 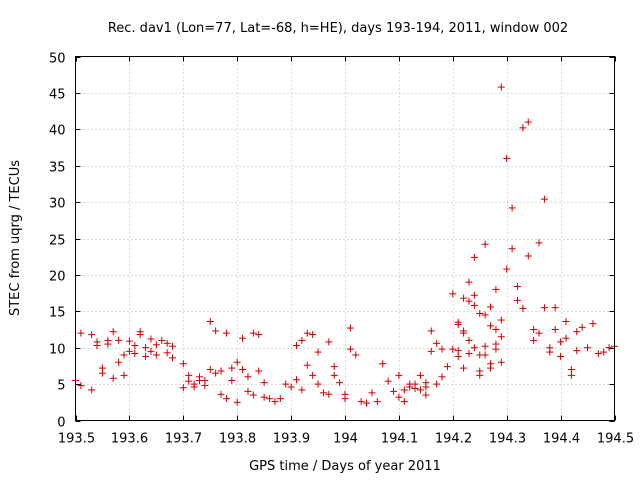 I want to click on y-tick-label: 25, so click(x=57, y=241).